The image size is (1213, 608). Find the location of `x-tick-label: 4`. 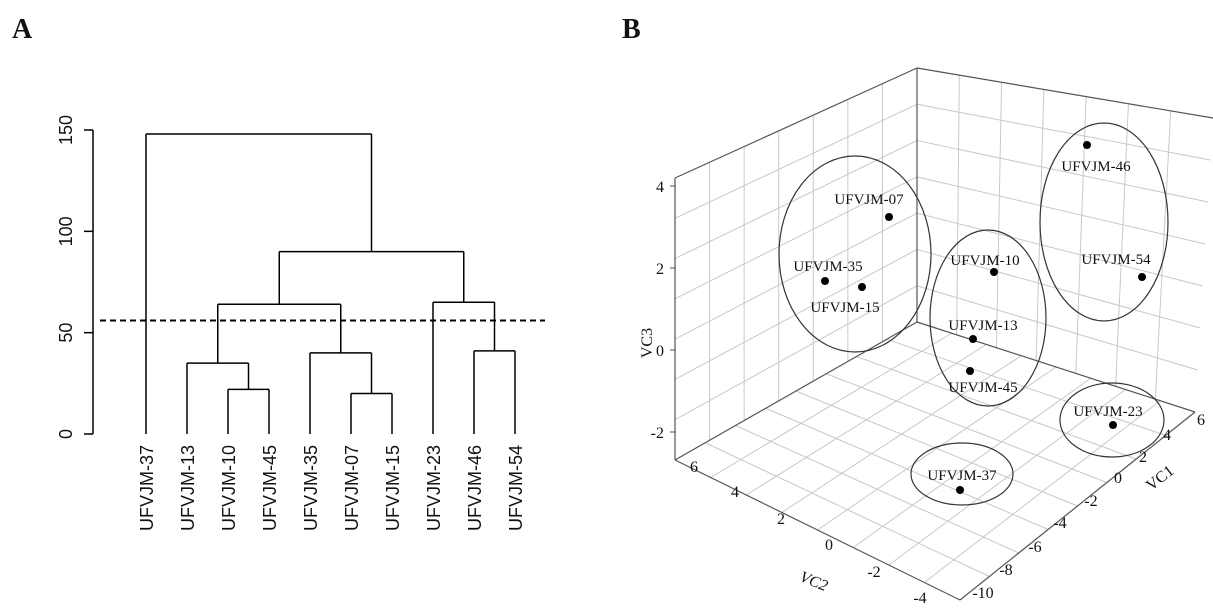

x-tick-label: 4 is located at coordinates (1167, 435).